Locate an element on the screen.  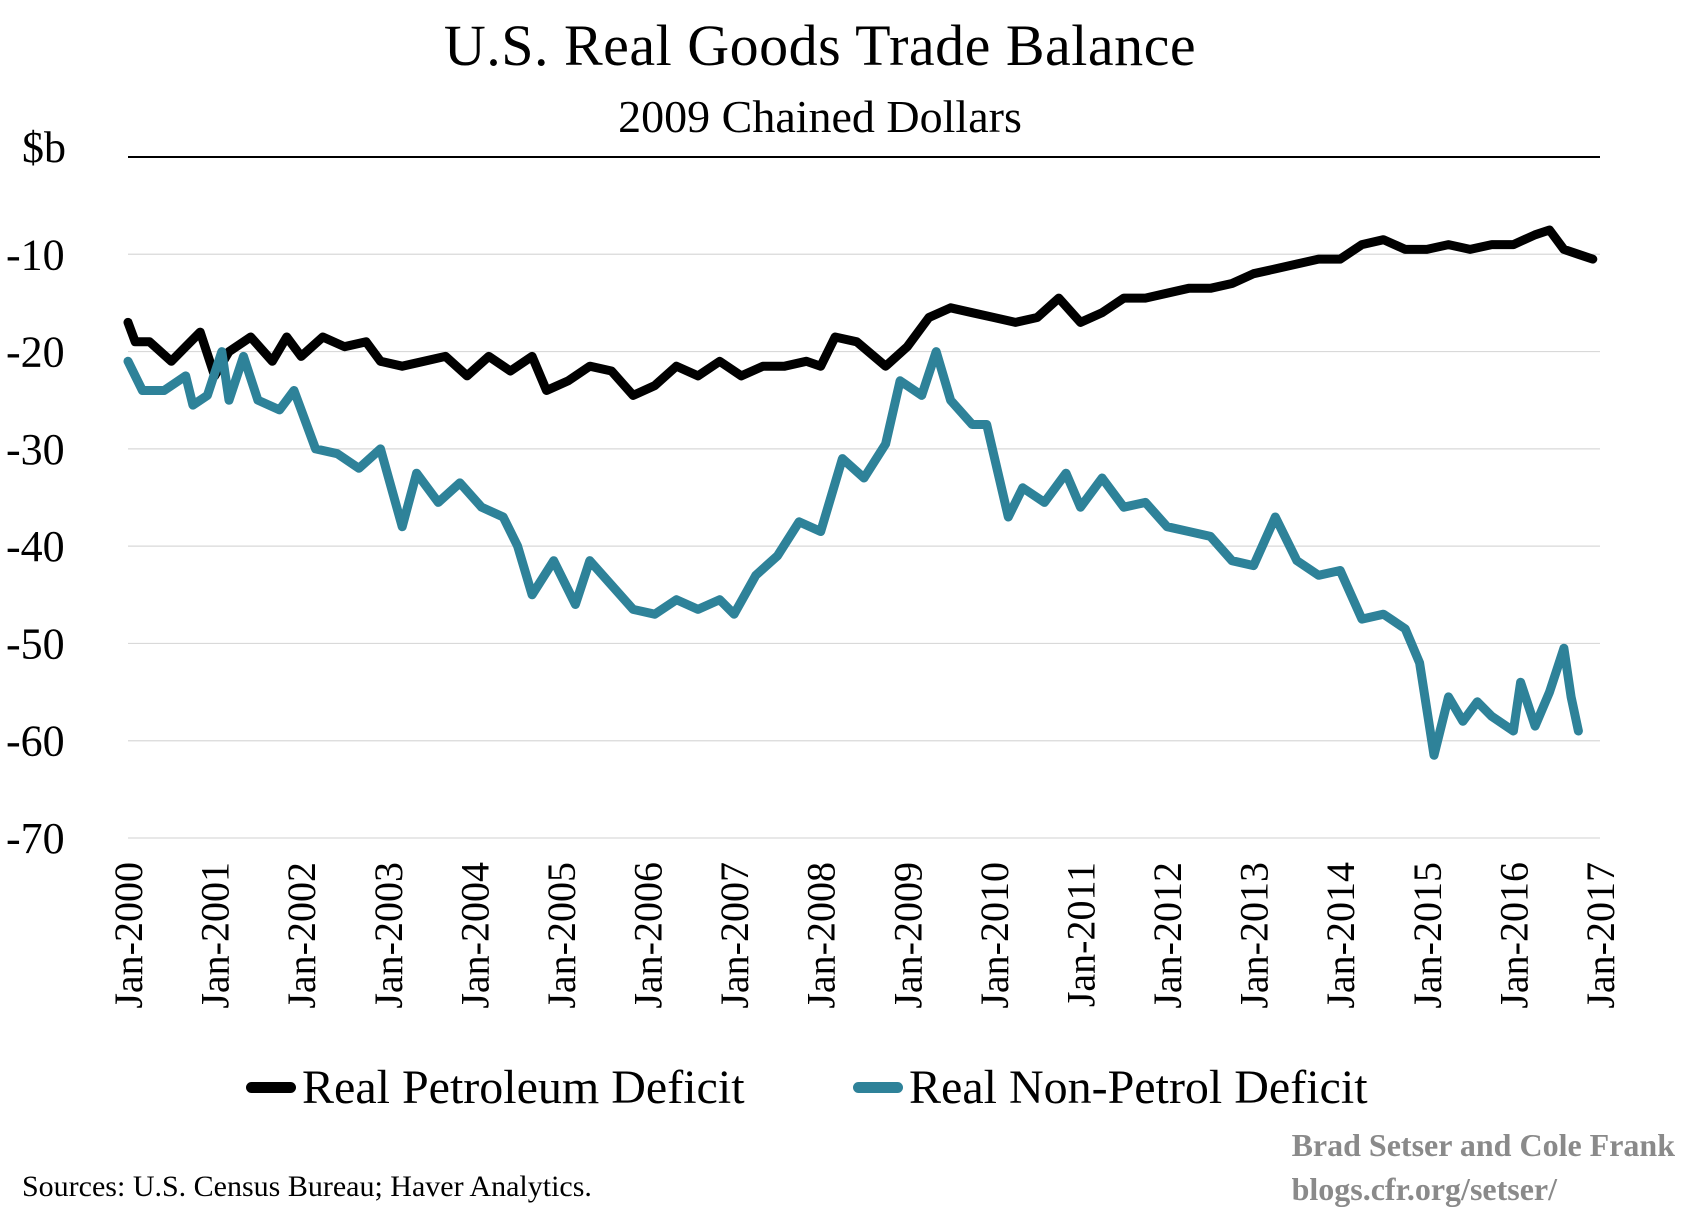
x-tick-label: Jan-2002 is located at coordinates (301, 935).